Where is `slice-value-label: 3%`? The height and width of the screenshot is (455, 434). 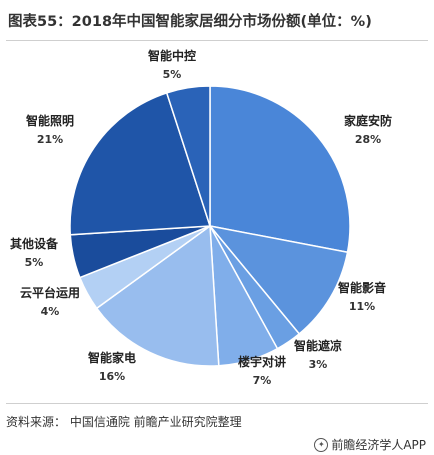 slice-value-label: 3% is located at coordinates (318, 364).